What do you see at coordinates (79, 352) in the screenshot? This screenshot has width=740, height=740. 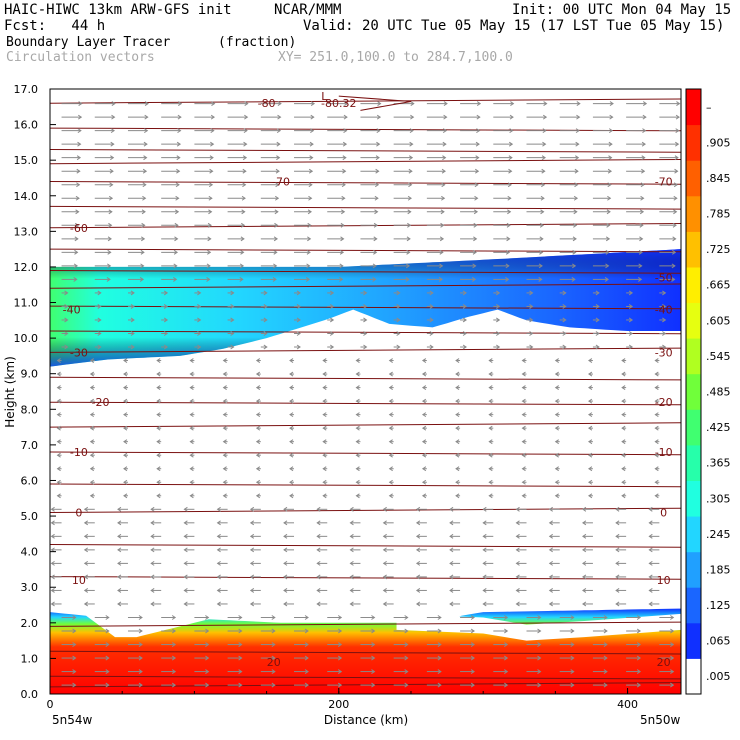 I see `contour-label: -30` at bounding box center [79, 352].